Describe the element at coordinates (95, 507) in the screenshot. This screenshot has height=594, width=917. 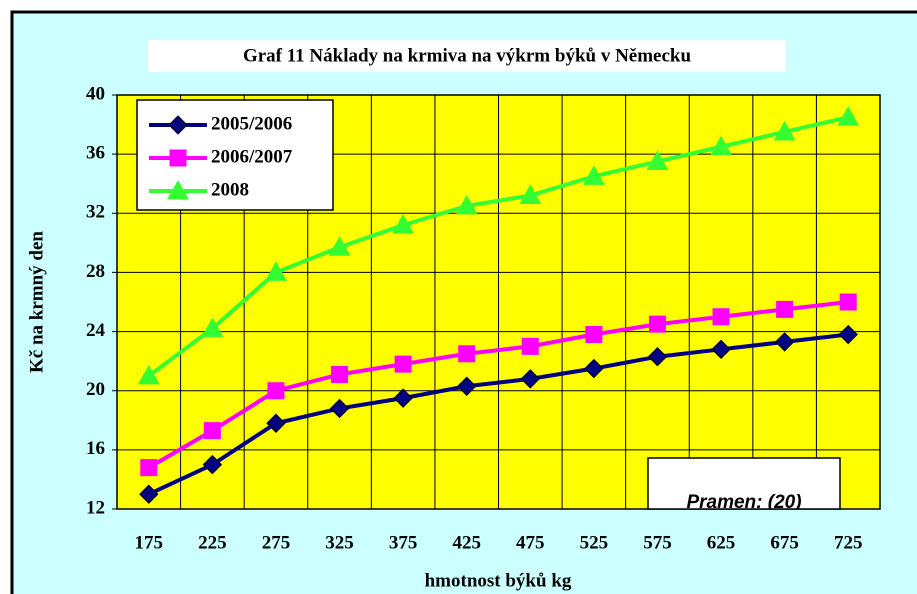
I see `y-tick-label: 12` at that location.